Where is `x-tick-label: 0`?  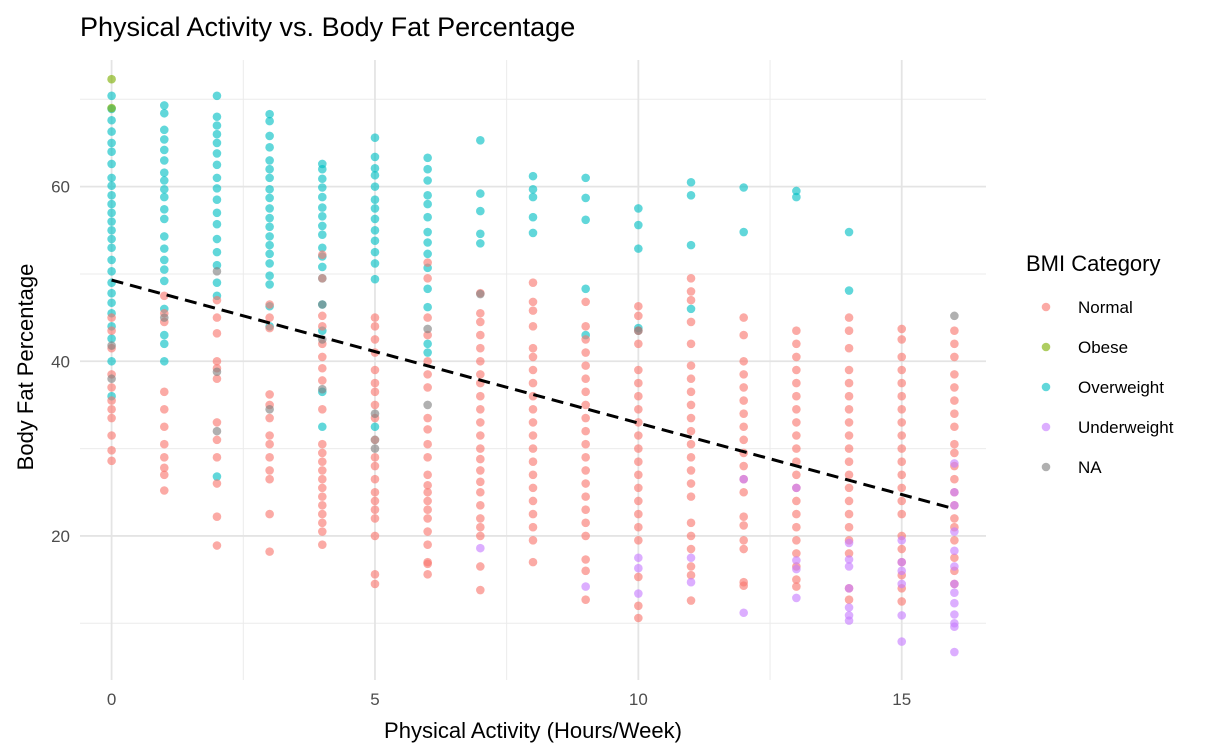
x-tick-label: 0 is located at coordinates (111, 699).